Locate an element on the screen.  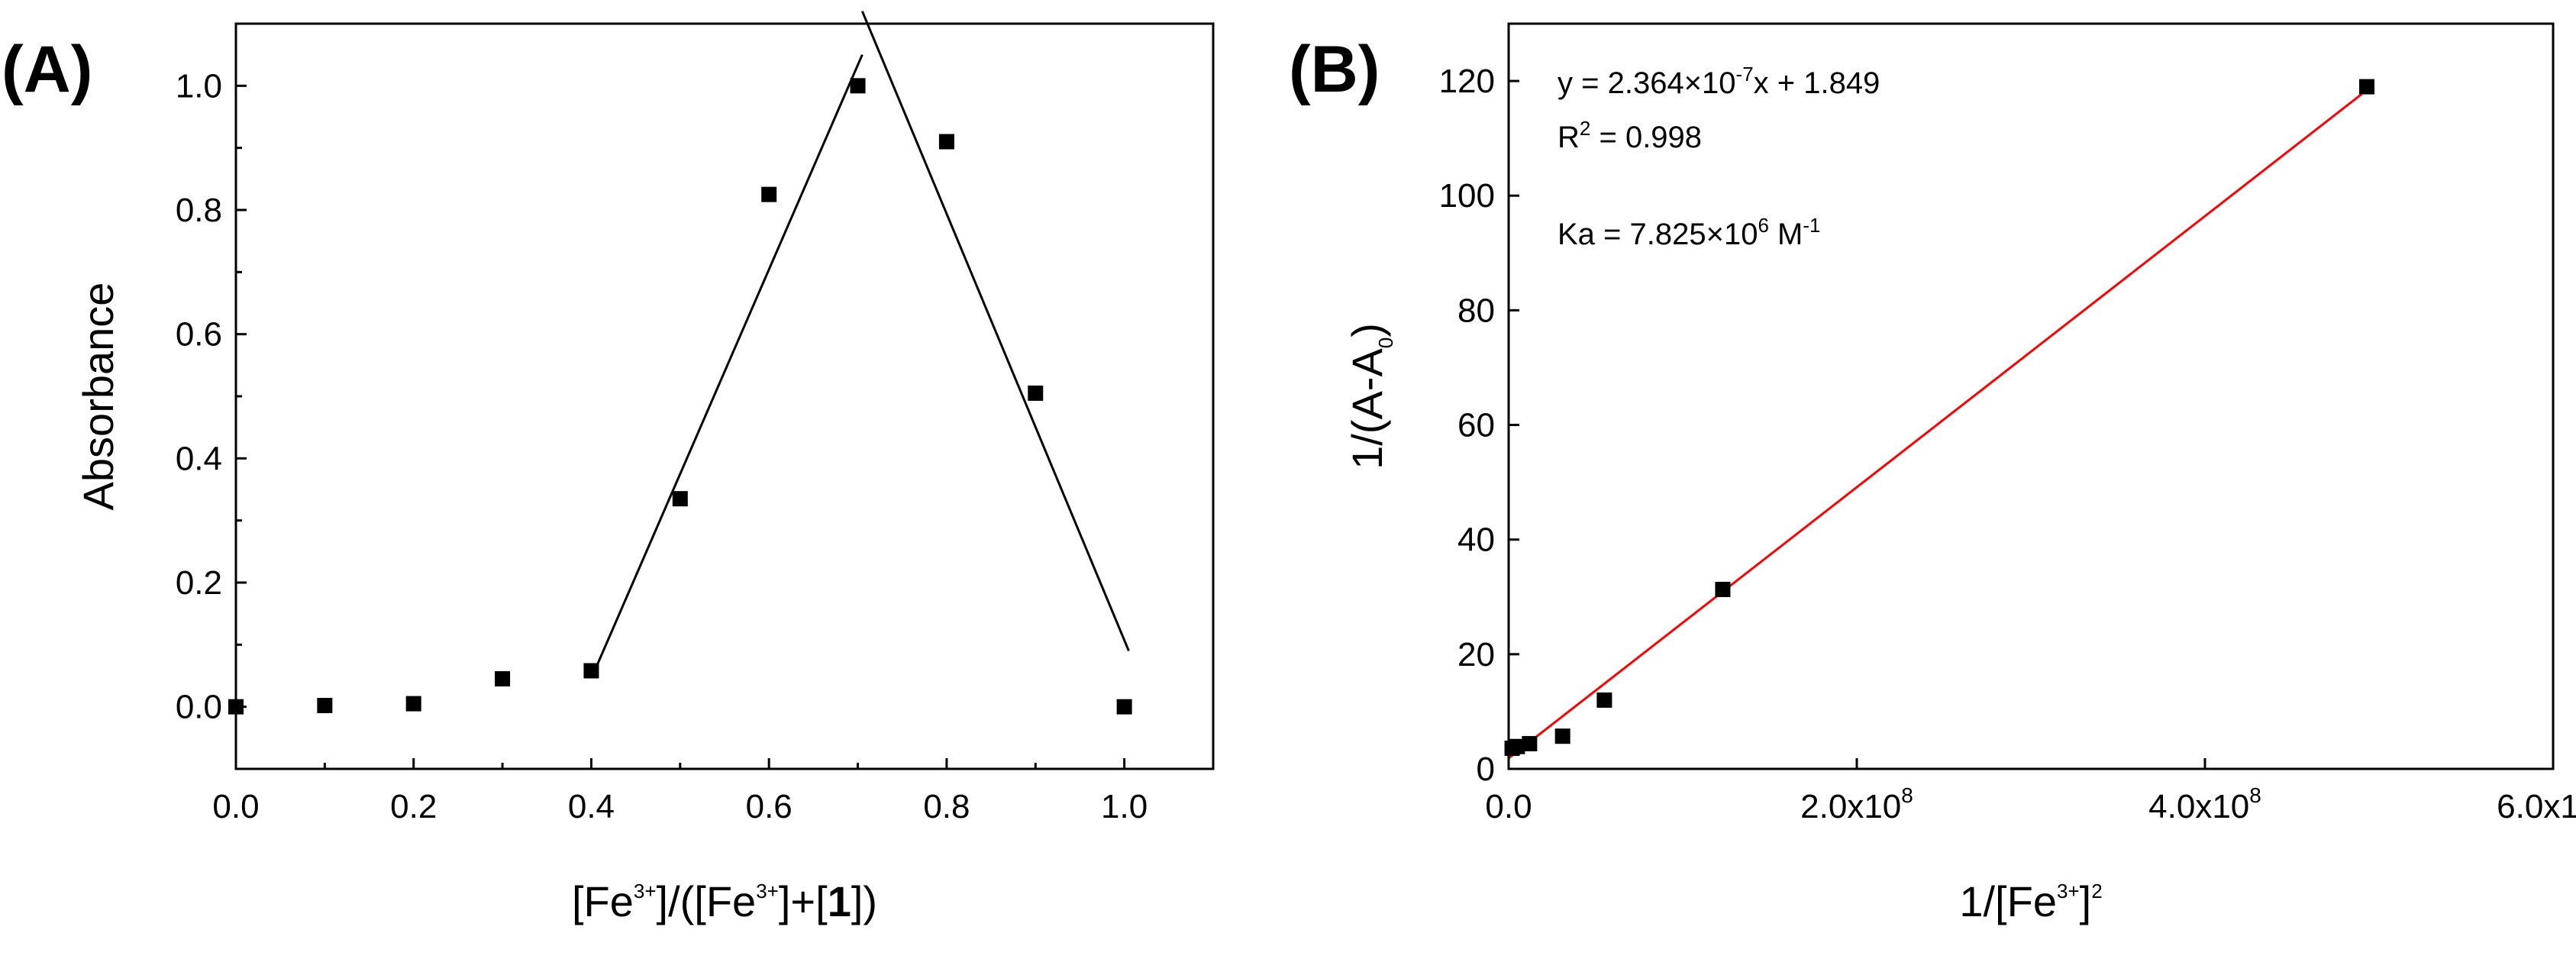
r-squared-sup: 2 is located at coordinates (1585, 128).